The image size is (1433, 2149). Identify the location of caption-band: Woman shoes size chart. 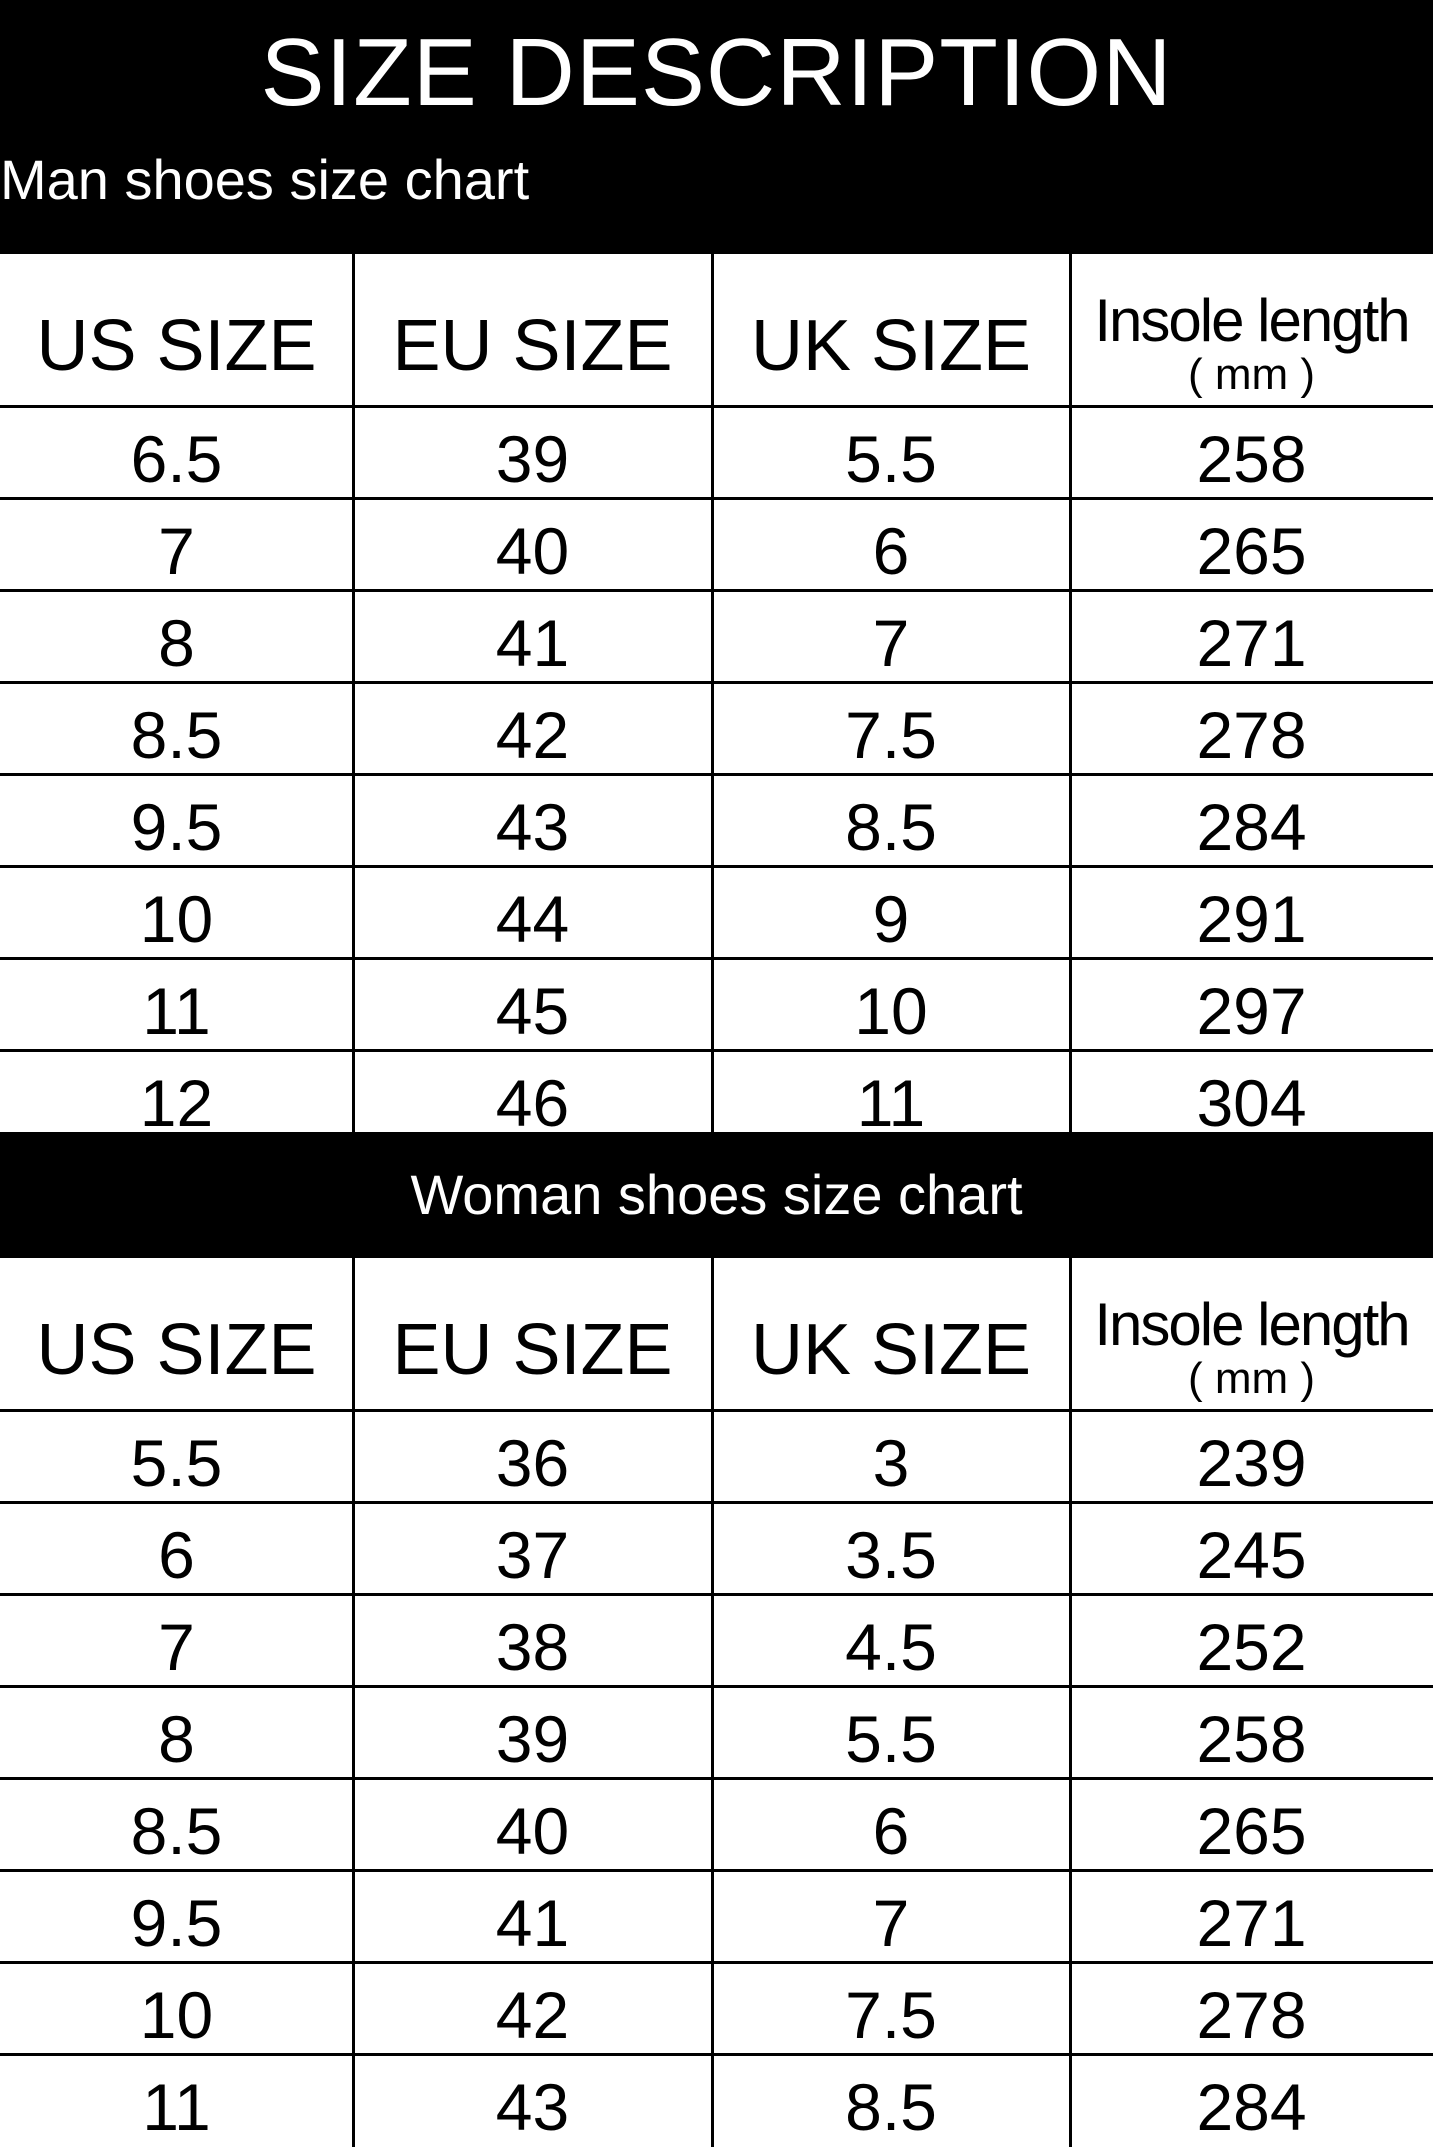
(716, 1195).